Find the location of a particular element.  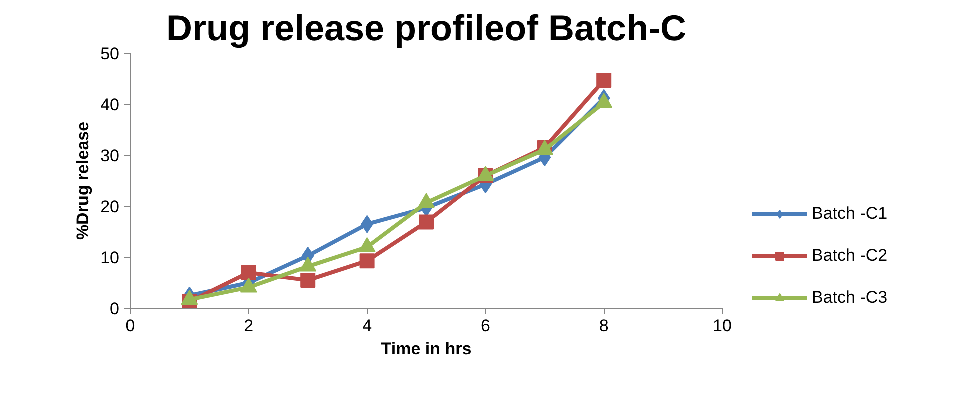

y-tick-label: 30 is located at coordinates (110, 156).